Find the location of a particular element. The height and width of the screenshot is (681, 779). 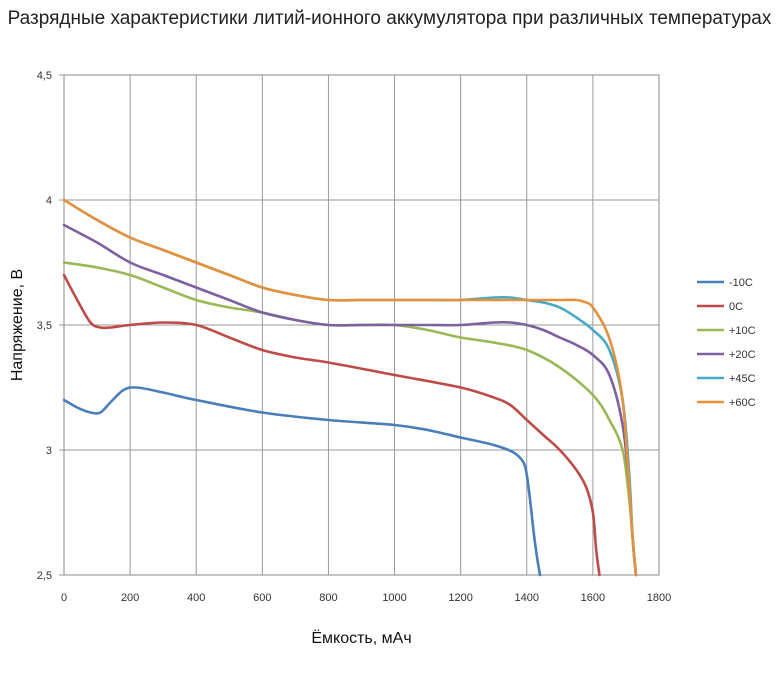

x-axis-title: Ёмкость, мАч is located at coordinates (361, 638).